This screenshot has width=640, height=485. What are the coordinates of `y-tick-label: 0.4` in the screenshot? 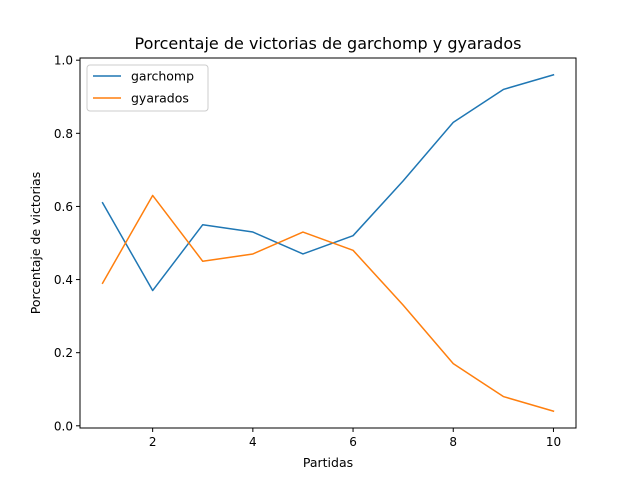 It's located at (63, 280).